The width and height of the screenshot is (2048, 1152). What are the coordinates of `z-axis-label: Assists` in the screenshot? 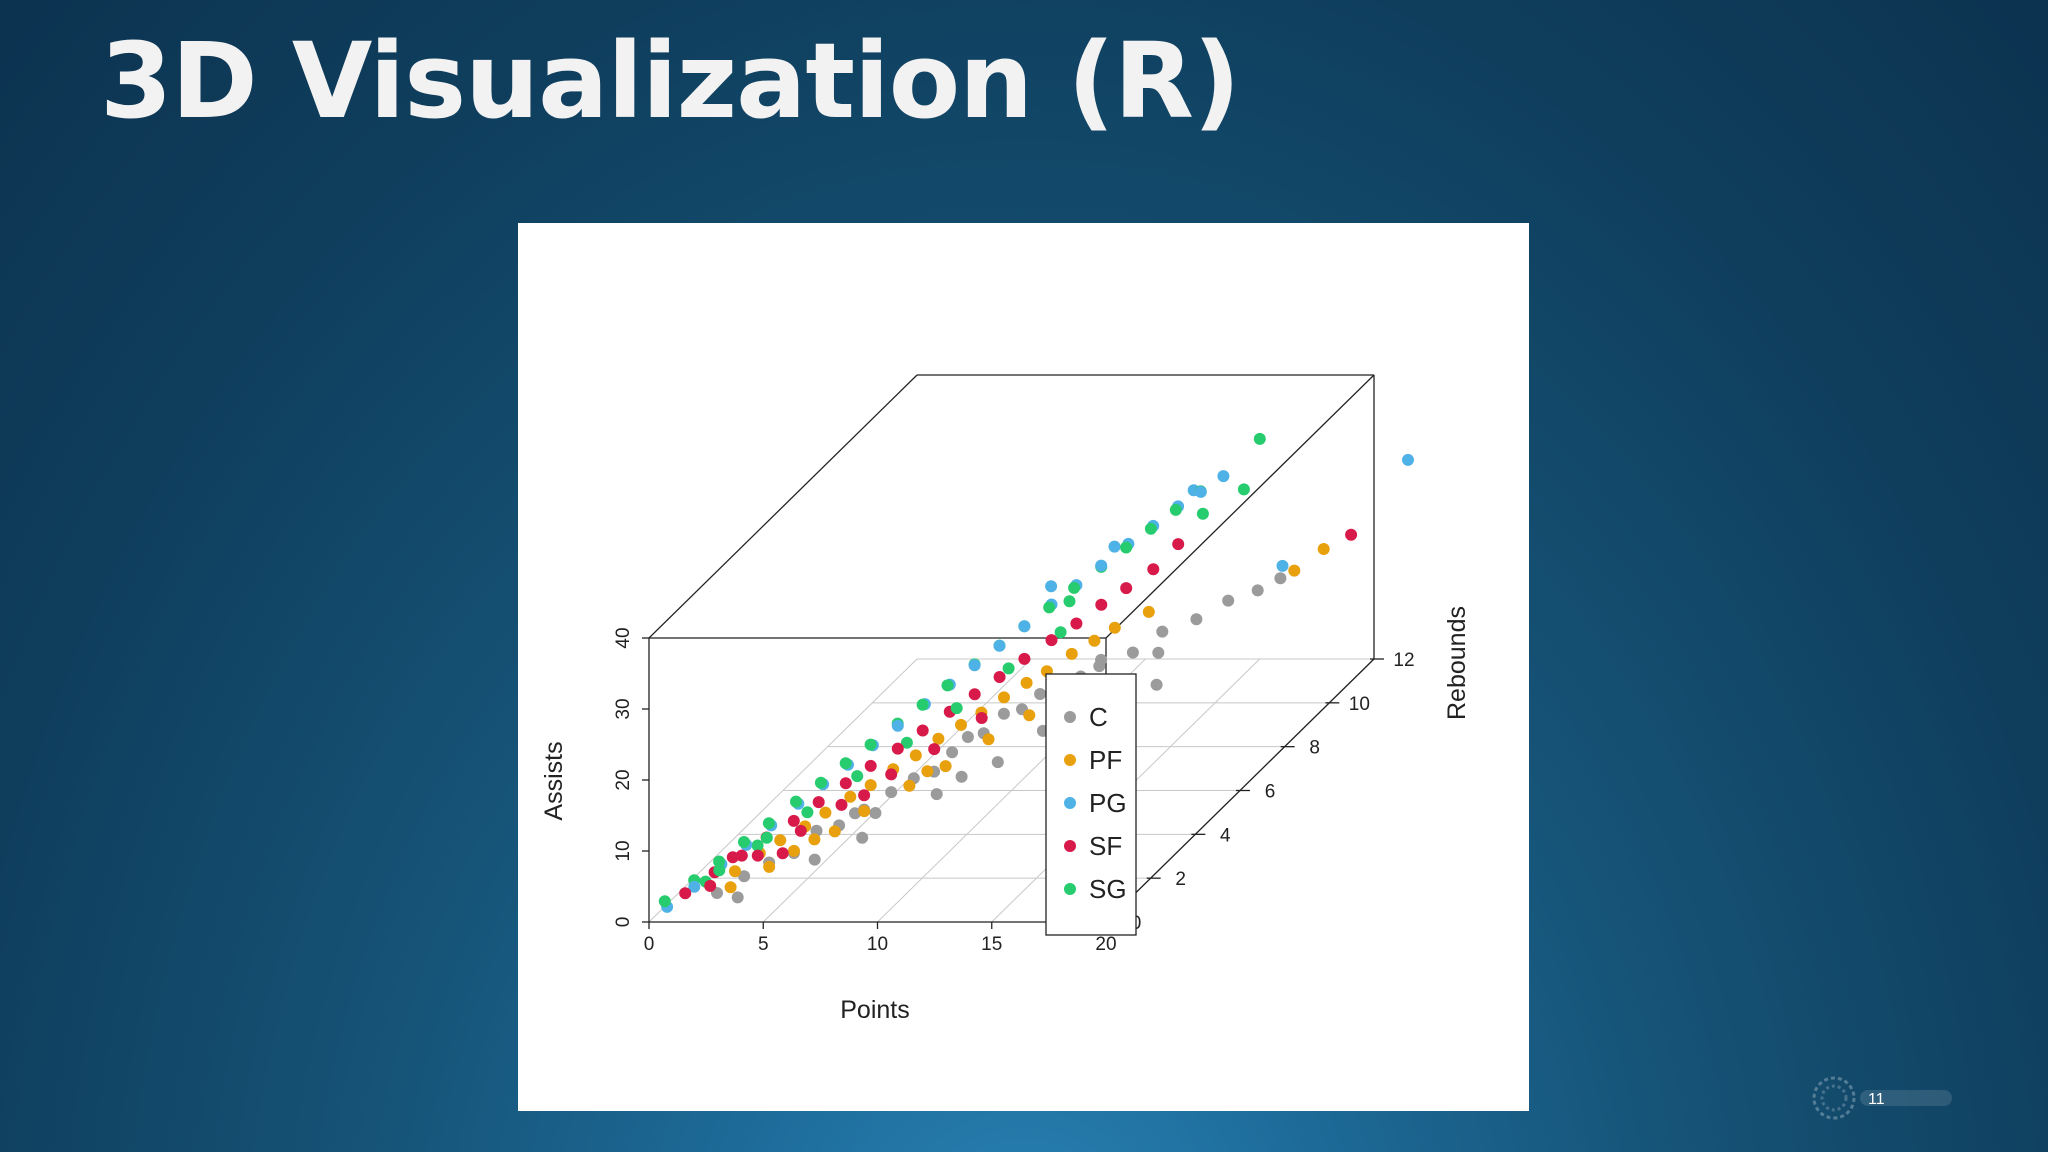 It's located at (554, 780).